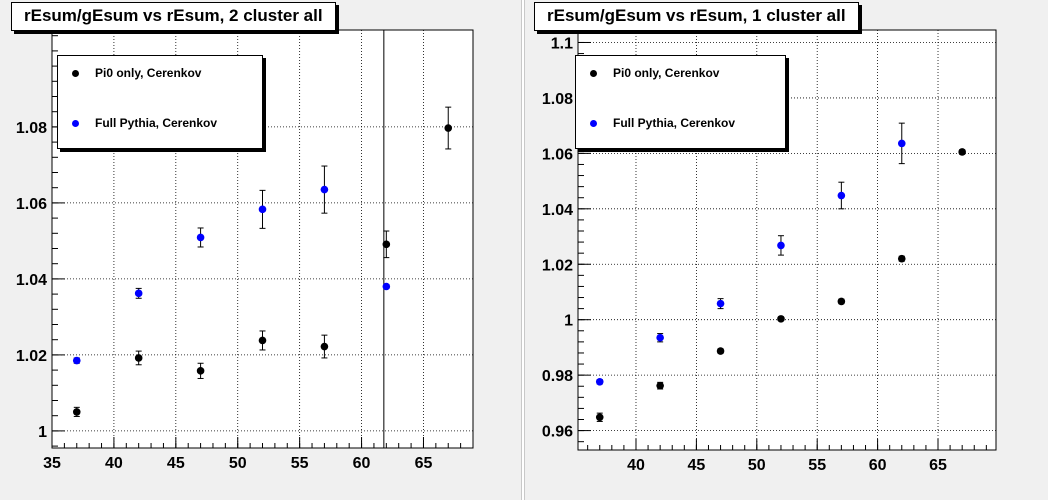 Image resolution: width=1048 pixels, height=500 pixels. I want to click on left-chart-y-tick-label: 1, so click(42, 432).